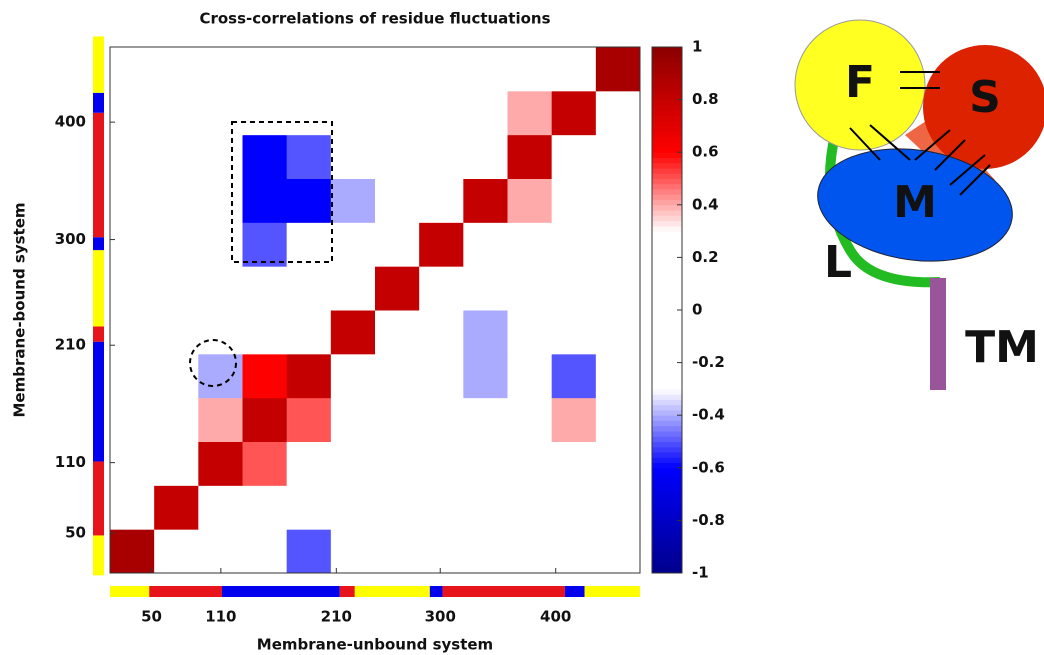  I want to click on f-domain, so click(860, 85).